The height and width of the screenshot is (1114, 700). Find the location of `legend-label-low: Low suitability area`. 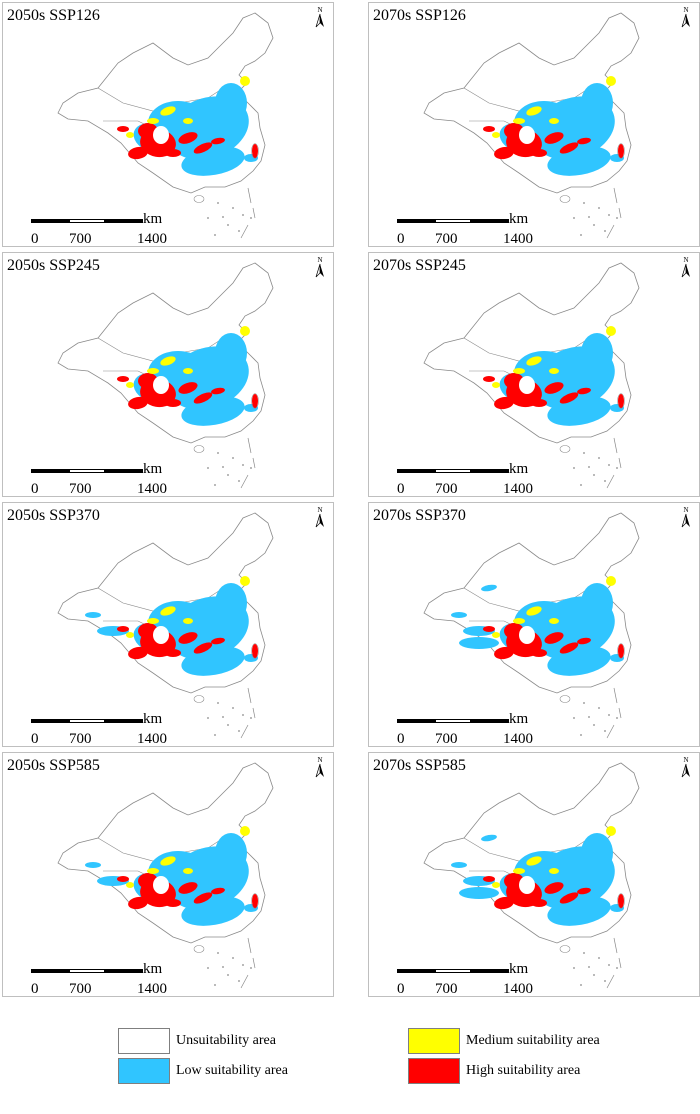

legend-label-low: Low suitability area is located at coordinates (232, 1070).